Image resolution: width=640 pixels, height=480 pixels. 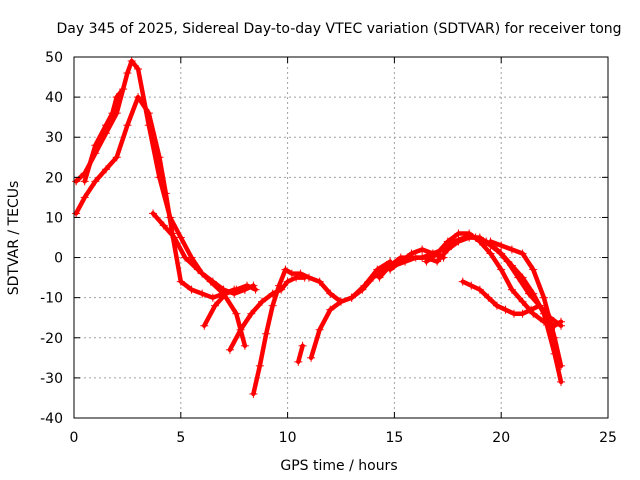 What do you see at coordinates (54, 138) in the screenshot?
I see `y-tick-label: 30` at bounding box center [54, 138].